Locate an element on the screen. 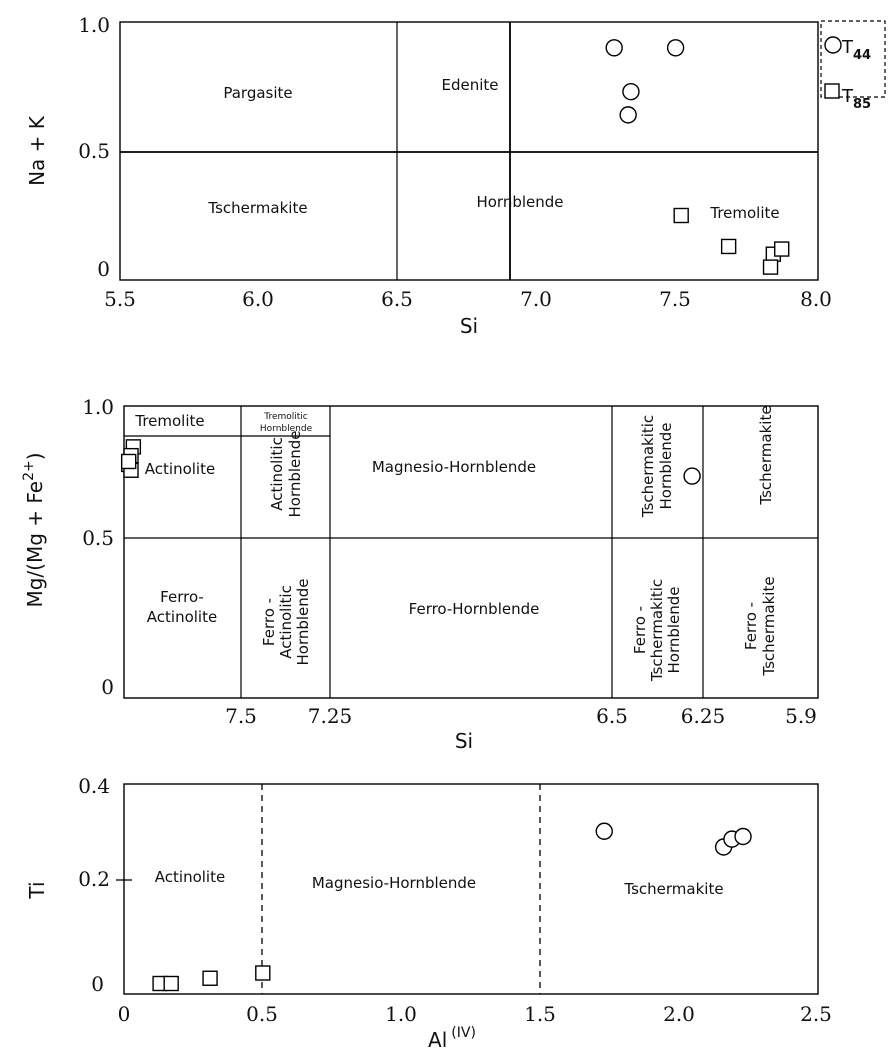  field-pargasite: Pargasite is located at coordinates (257, 93).